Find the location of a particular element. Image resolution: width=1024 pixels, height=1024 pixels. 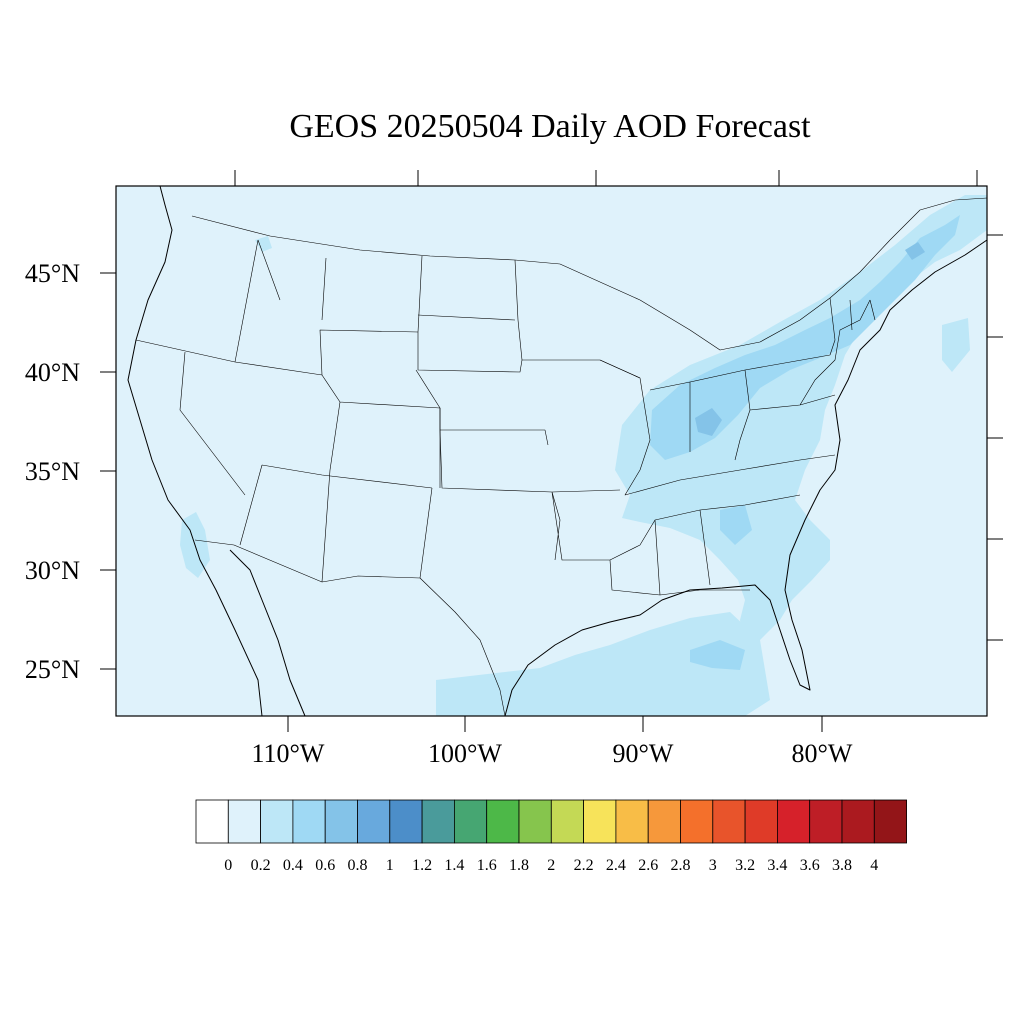

colorbar-tick-label: 3.8 is located at coordinates (842, 865).